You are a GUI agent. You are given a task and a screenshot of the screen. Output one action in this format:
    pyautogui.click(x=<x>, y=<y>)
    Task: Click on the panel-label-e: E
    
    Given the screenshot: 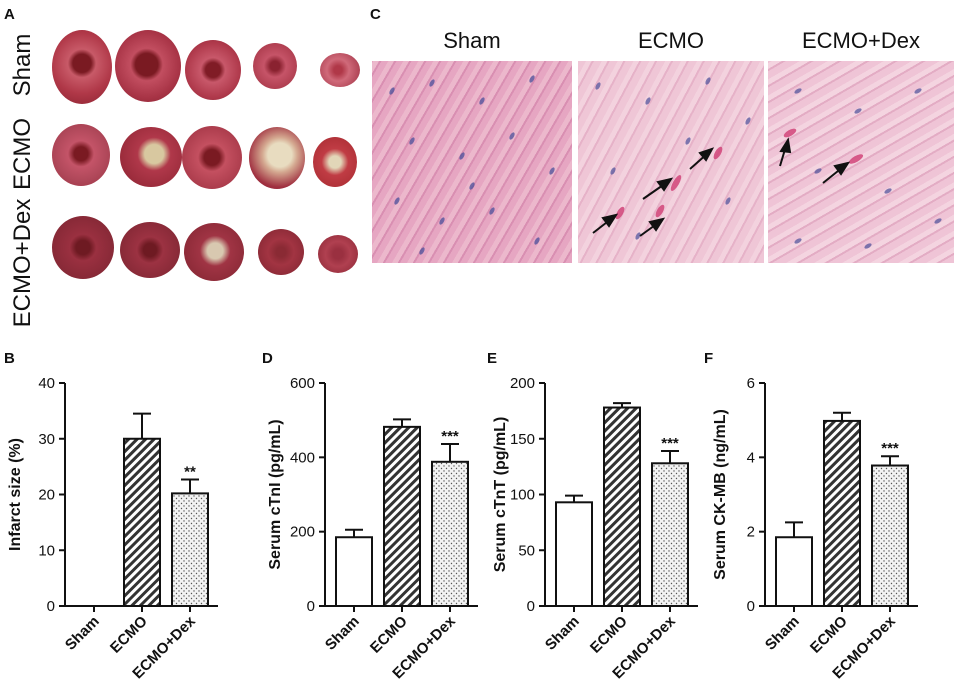 What is the action you would take?
    pyautogui.click(x=492, y=358)
    